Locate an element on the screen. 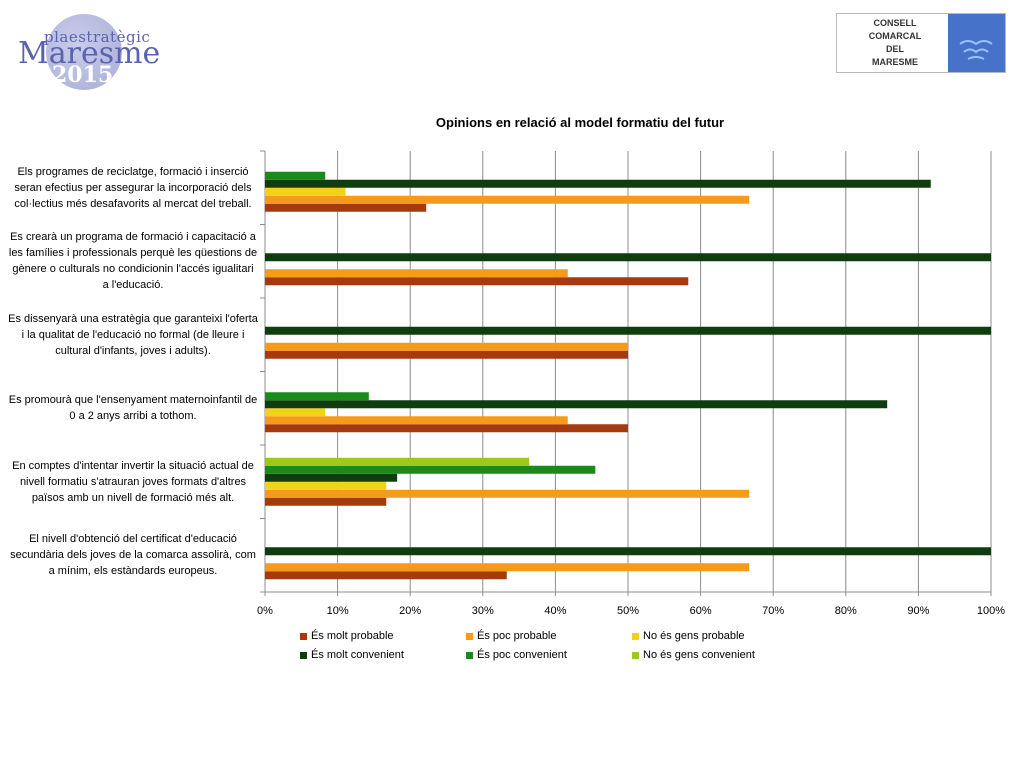 The height and width of the screenshot is (768, 1024). logo-emblem is located at coordinates (976, 43).